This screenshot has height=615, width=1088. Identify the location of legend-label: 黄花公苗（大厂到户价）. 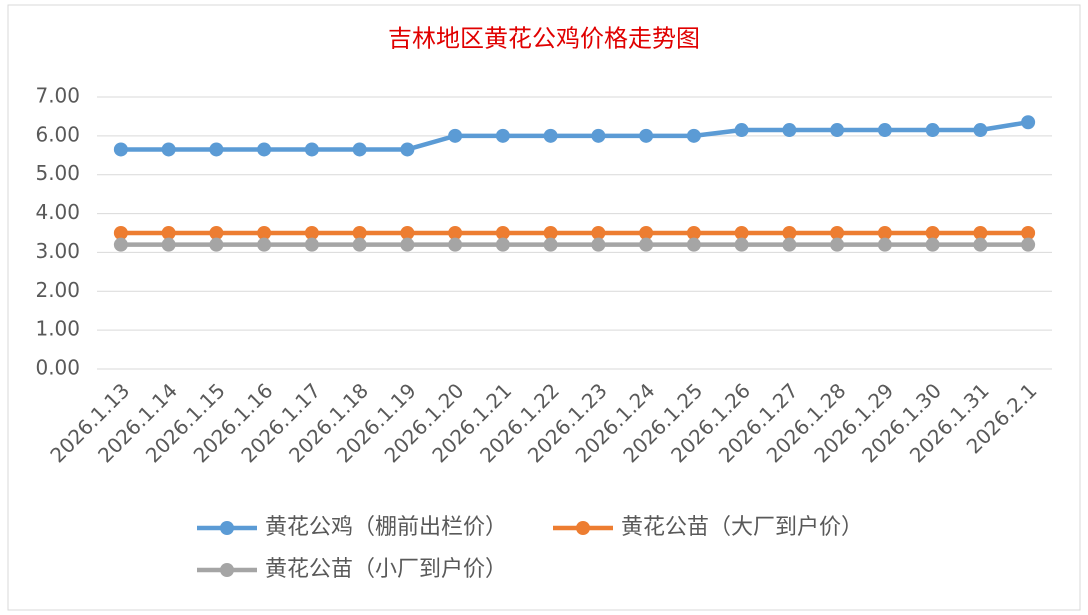
(742, 527).